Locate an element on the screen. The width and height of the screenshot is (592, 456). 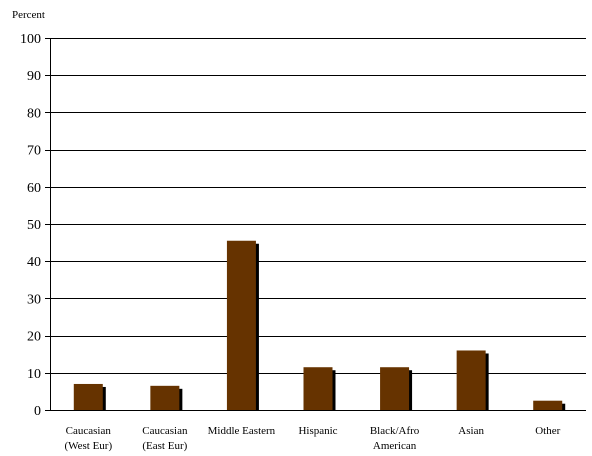
x-category-label: Asian is located at coordinates (471, 431).